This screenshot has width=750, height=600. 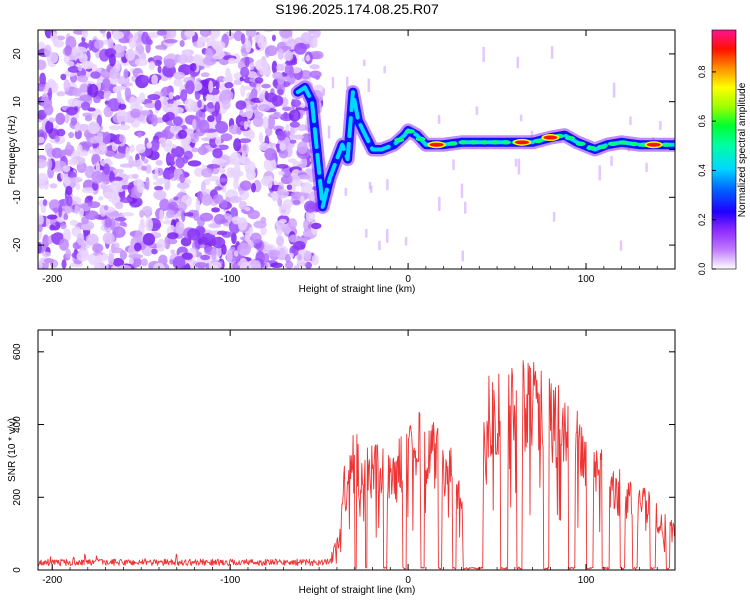 I want to click on snr-x-tick-label: -100, so click(x=230, y=580).